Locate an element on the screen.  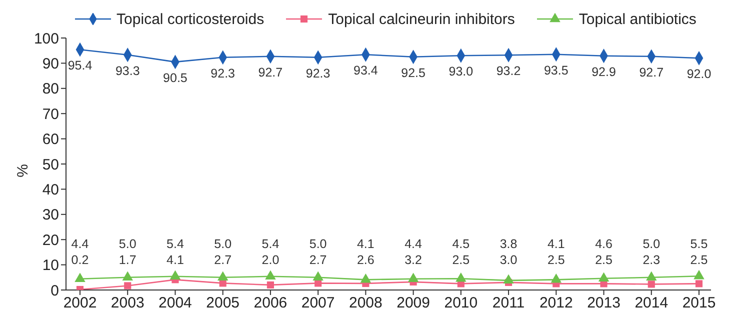
legend-label: Topical corticosteroids is located at coordinates (190, 19).